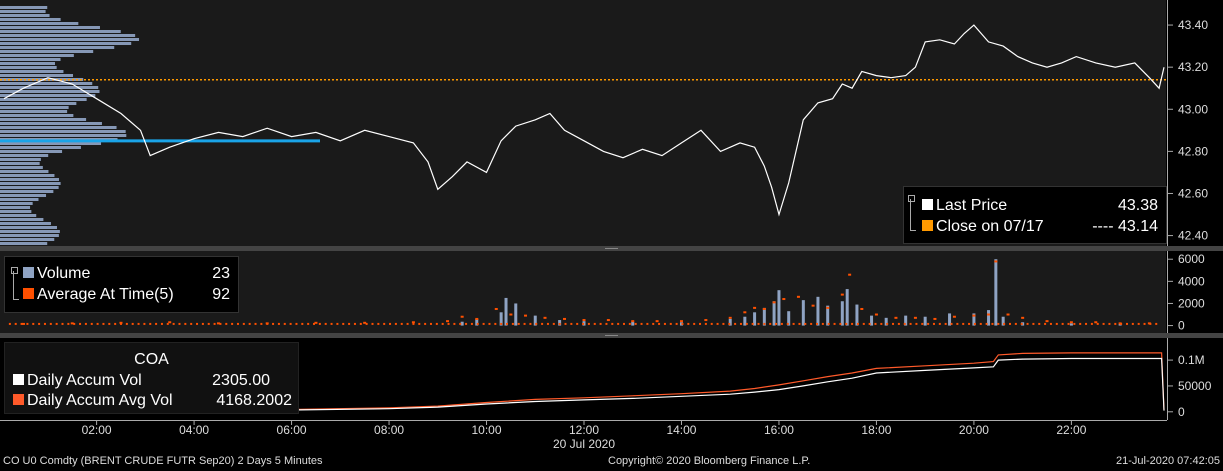  Describe the element at coordinates (18, 400) in the screenshot. I see `accum-avg-swatch` at that location.